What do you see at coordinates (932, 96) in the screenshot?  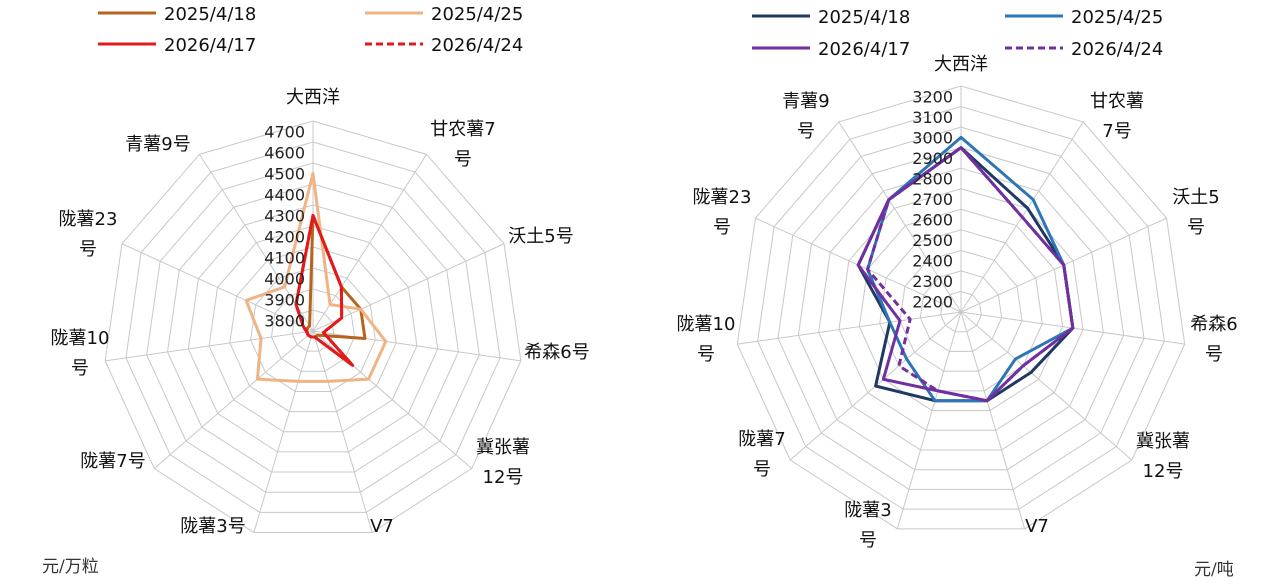 I see `tick-label: 3200` at bounding box center [932, 96].